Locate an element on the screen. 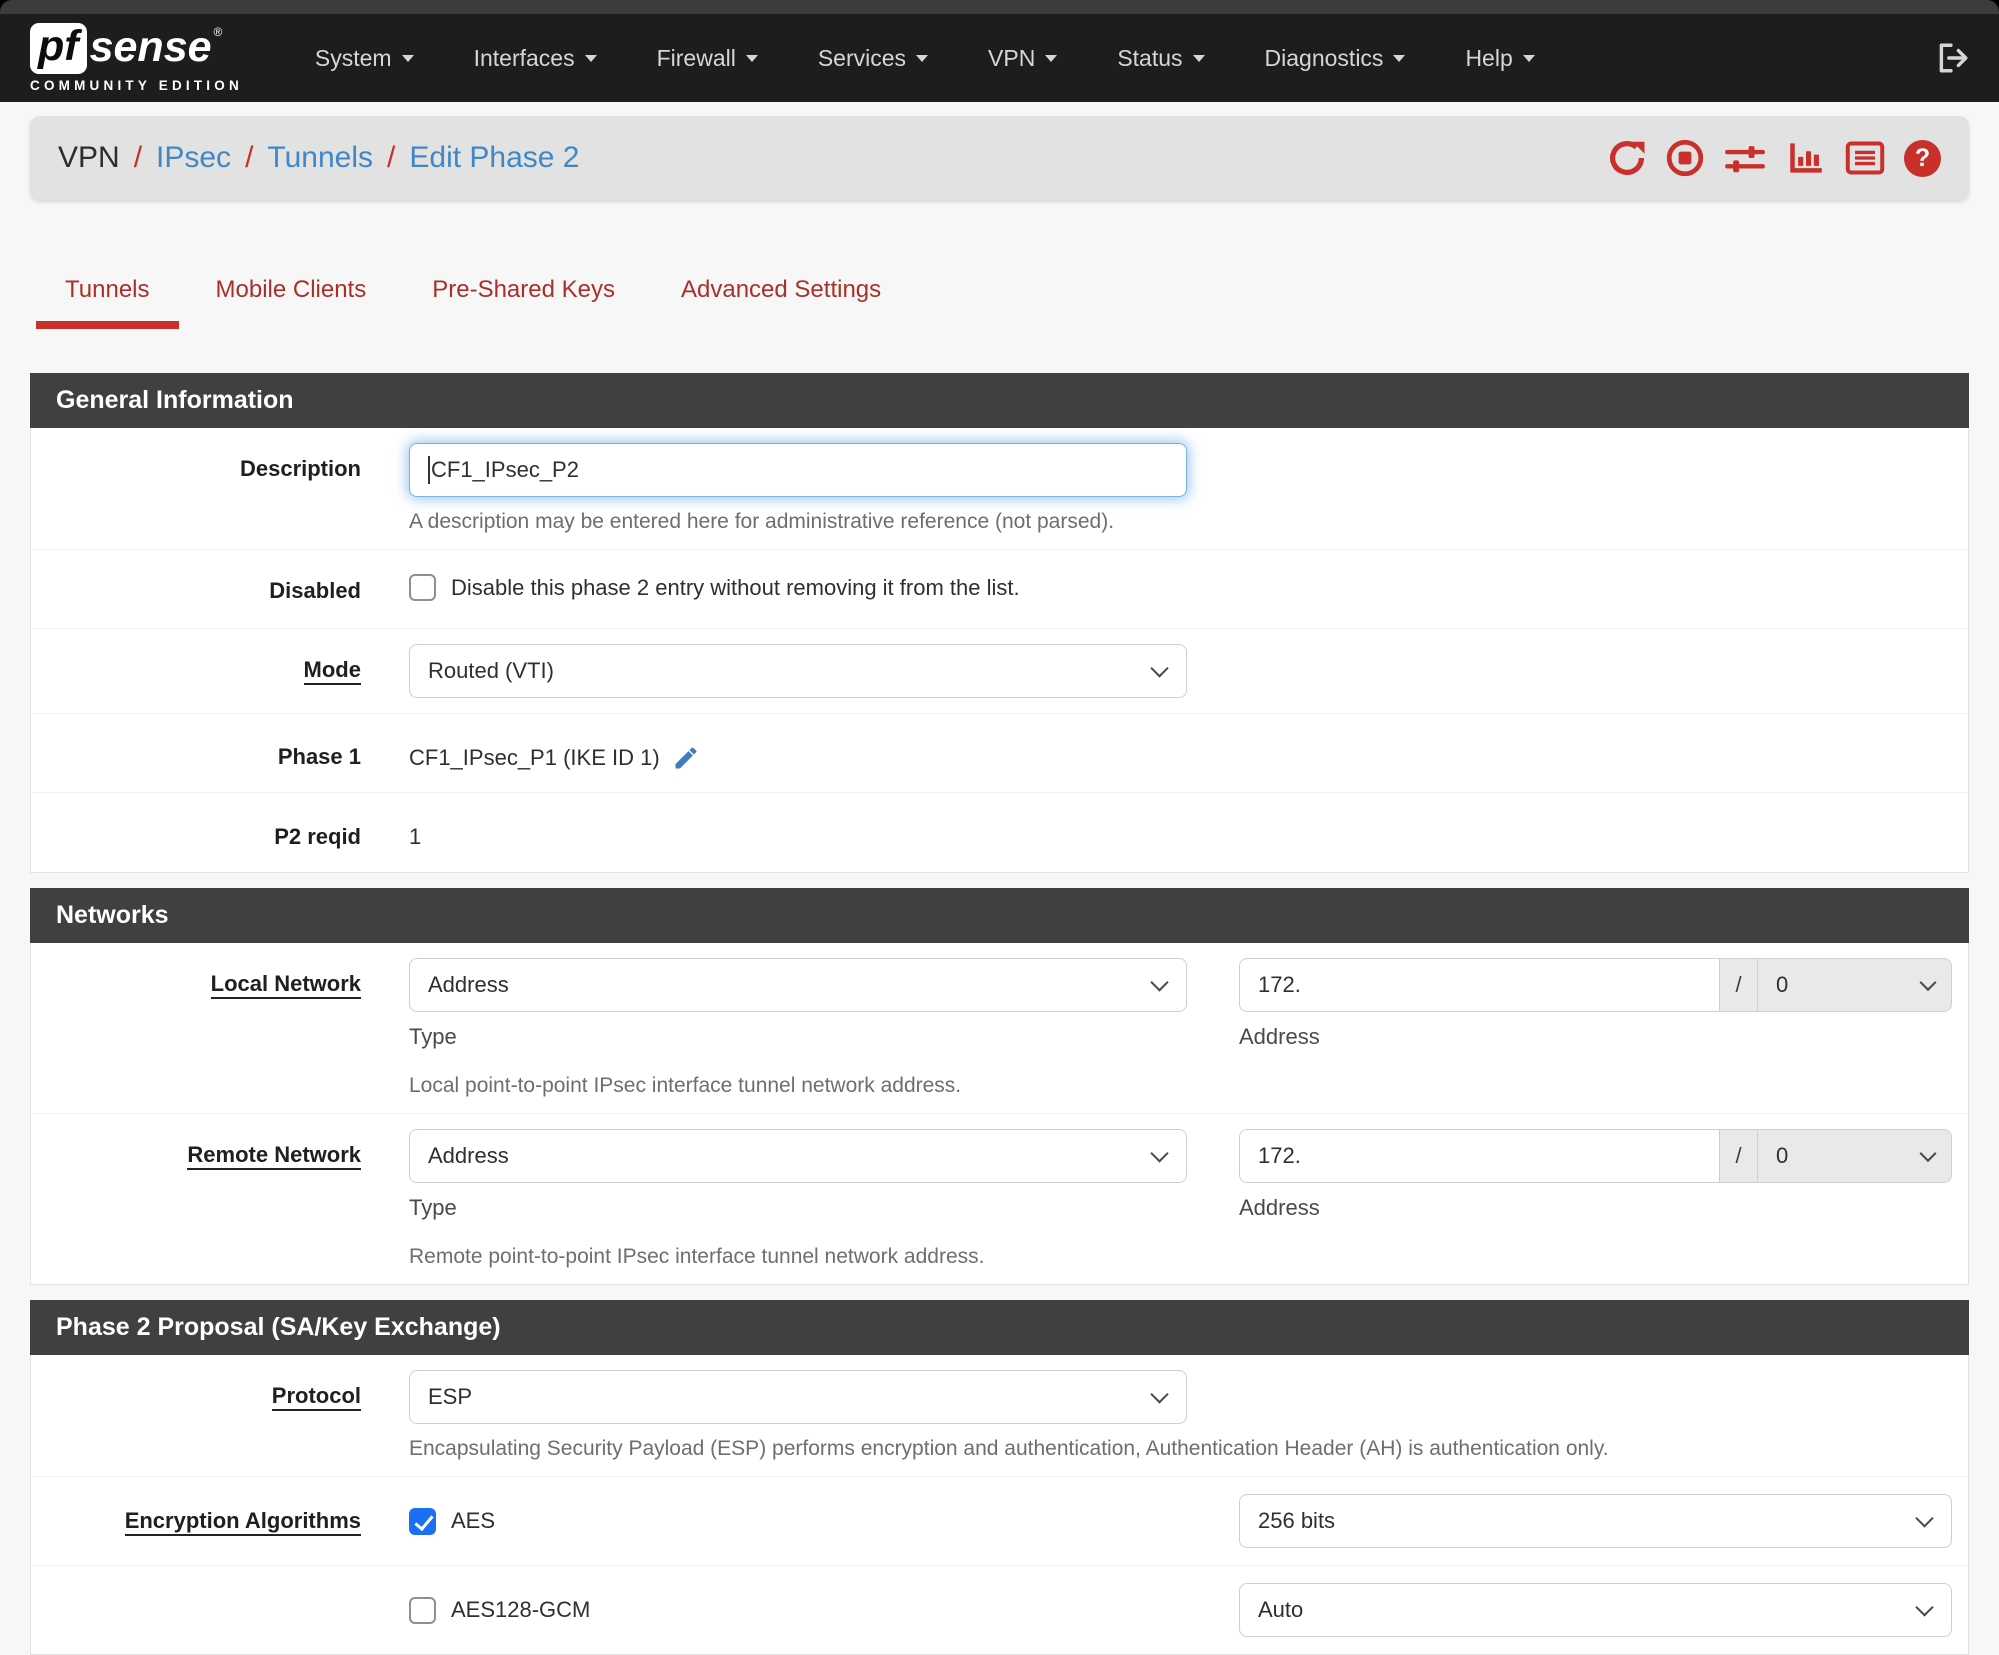 The width and height of the screenshot is (1999, 1655). nav-item-system: System is located at coordinates (364, 58).